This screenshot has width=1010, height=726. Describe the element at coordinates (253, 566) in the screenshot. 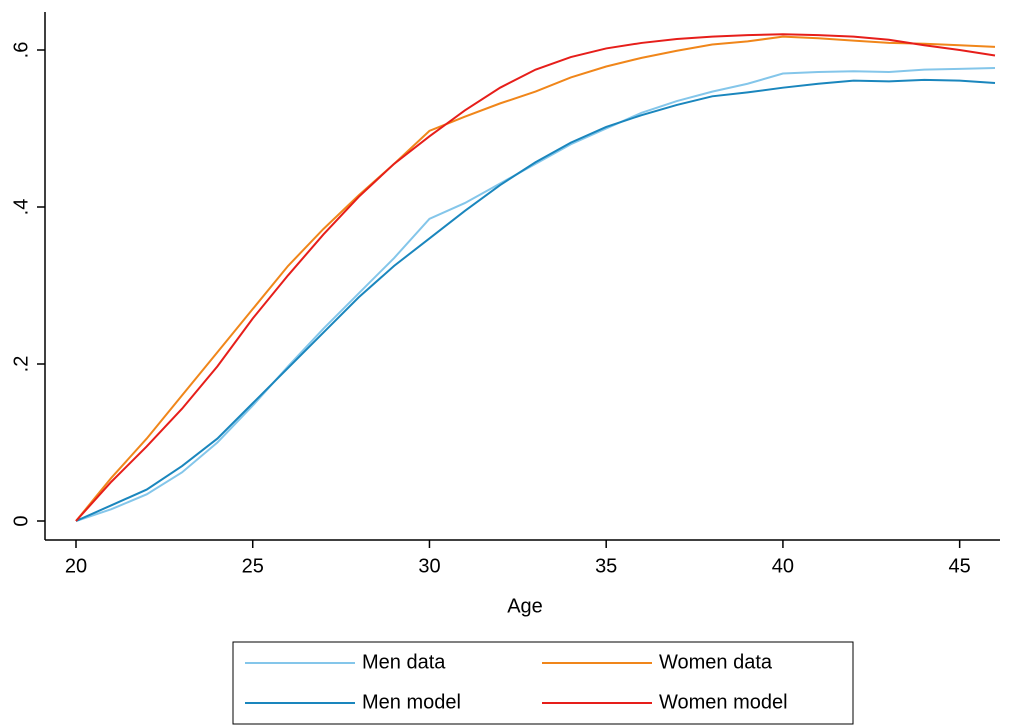

I see `x-tick-label: 25` at that location.